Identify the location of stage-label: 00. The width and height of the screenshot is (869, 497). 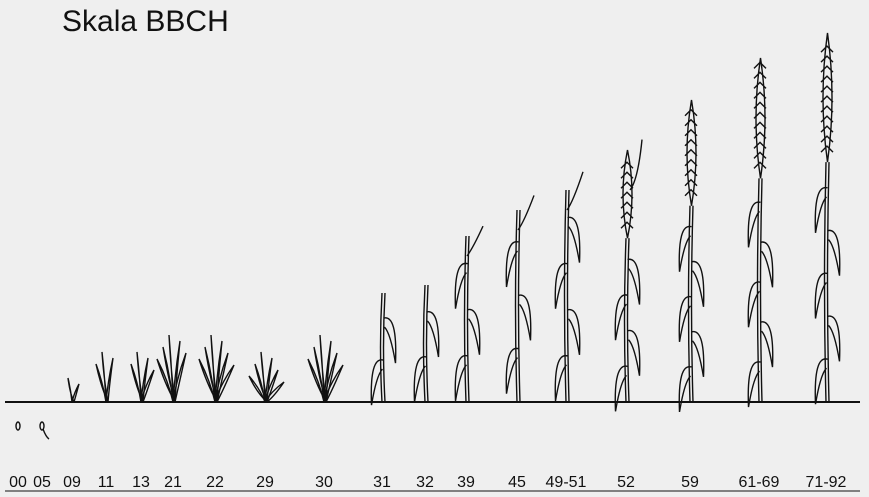
(18, 482).